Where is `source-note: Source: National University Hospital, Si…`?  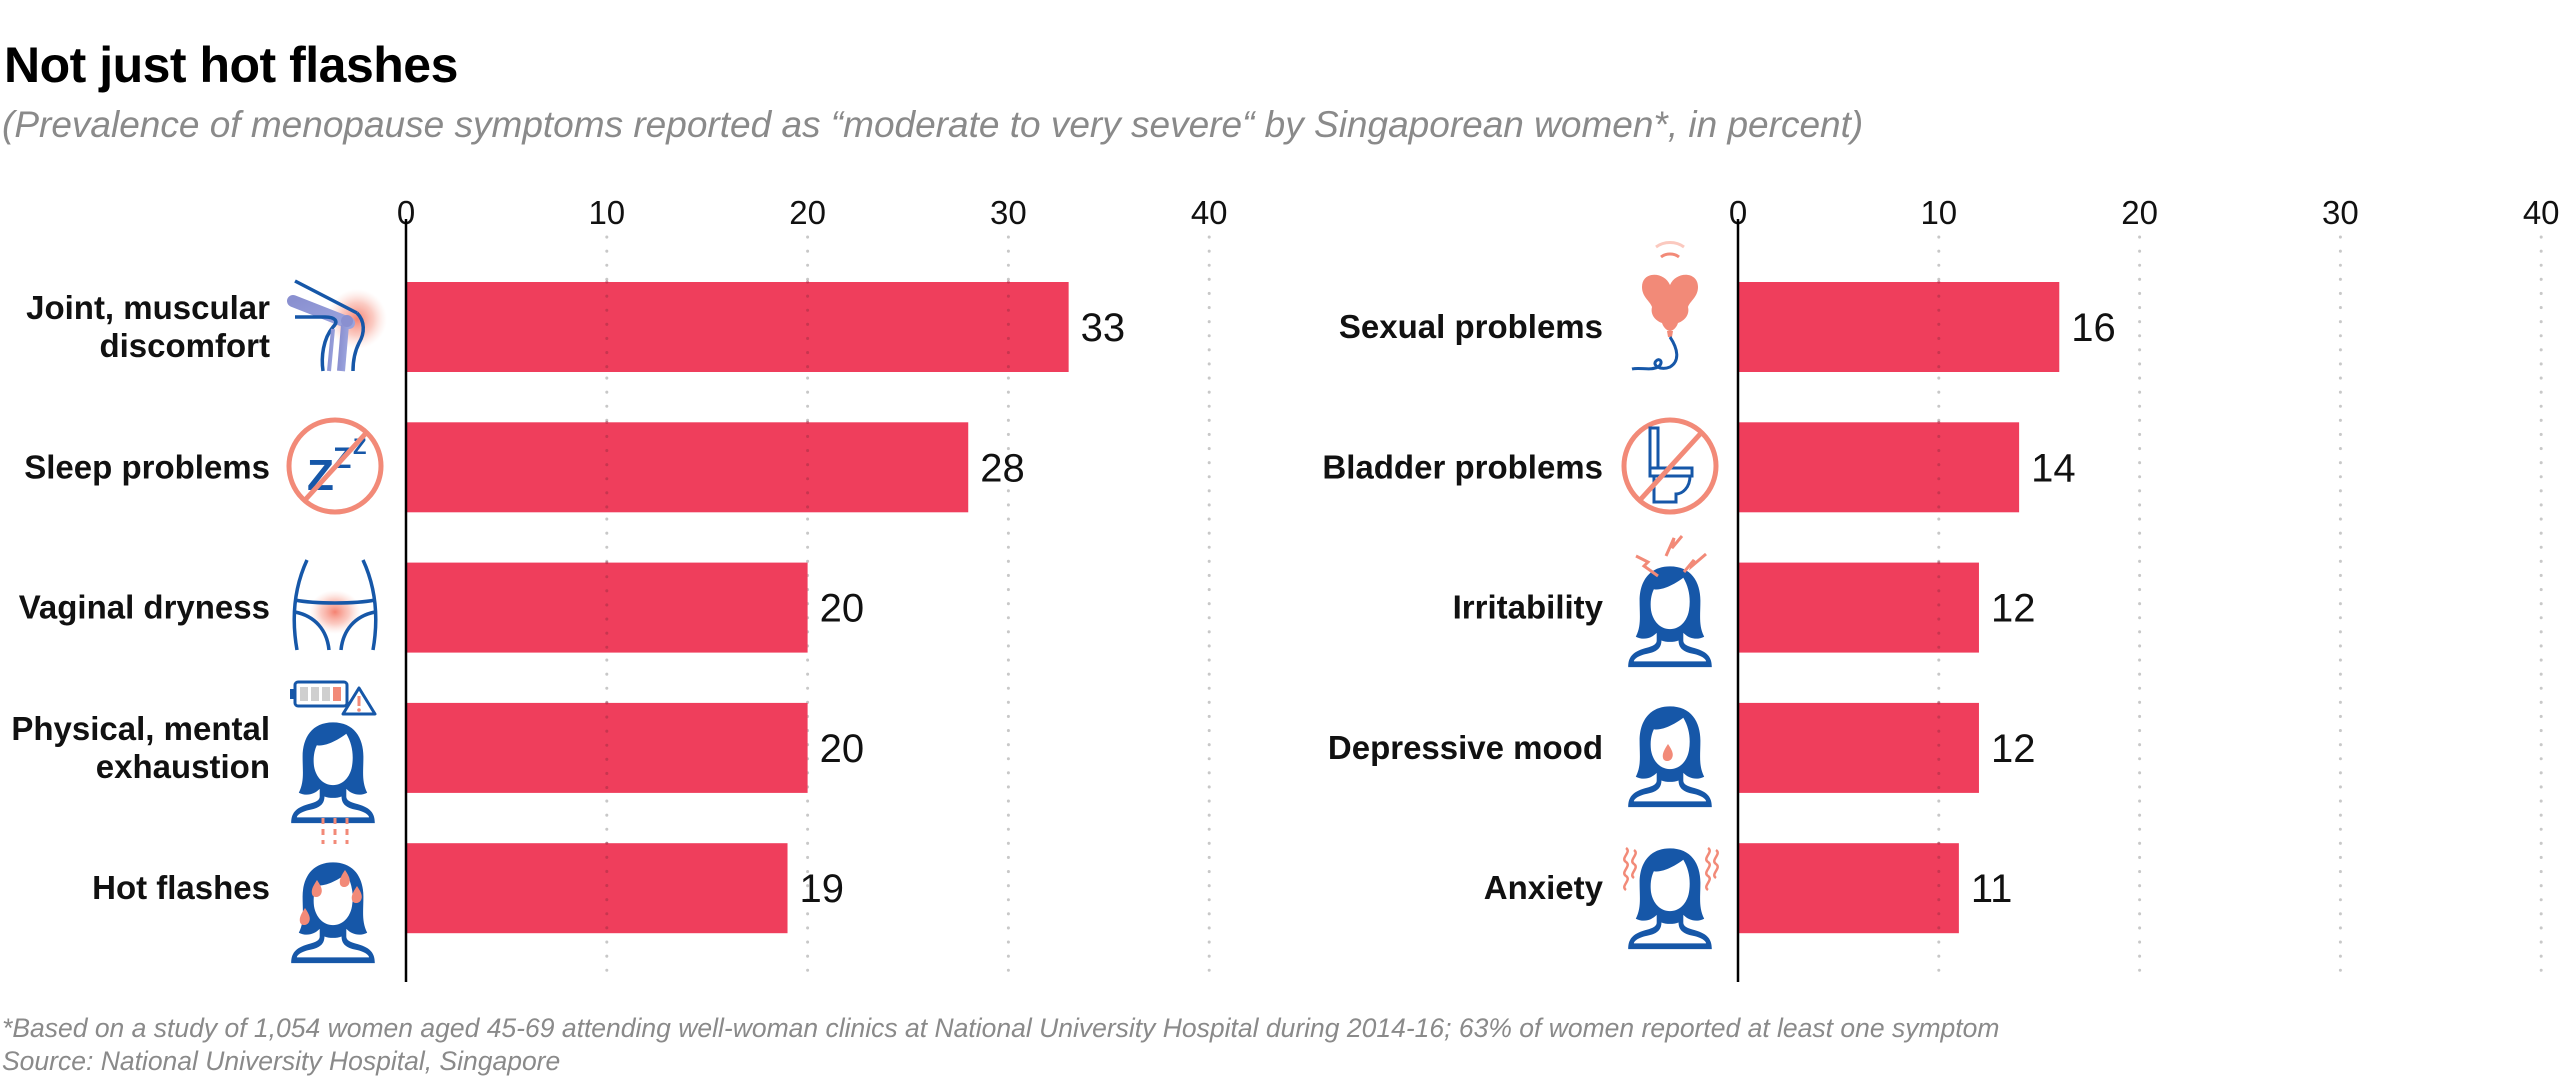 source-note: Source: National University Hospital, Si… is located at coordinates (281, 1061).